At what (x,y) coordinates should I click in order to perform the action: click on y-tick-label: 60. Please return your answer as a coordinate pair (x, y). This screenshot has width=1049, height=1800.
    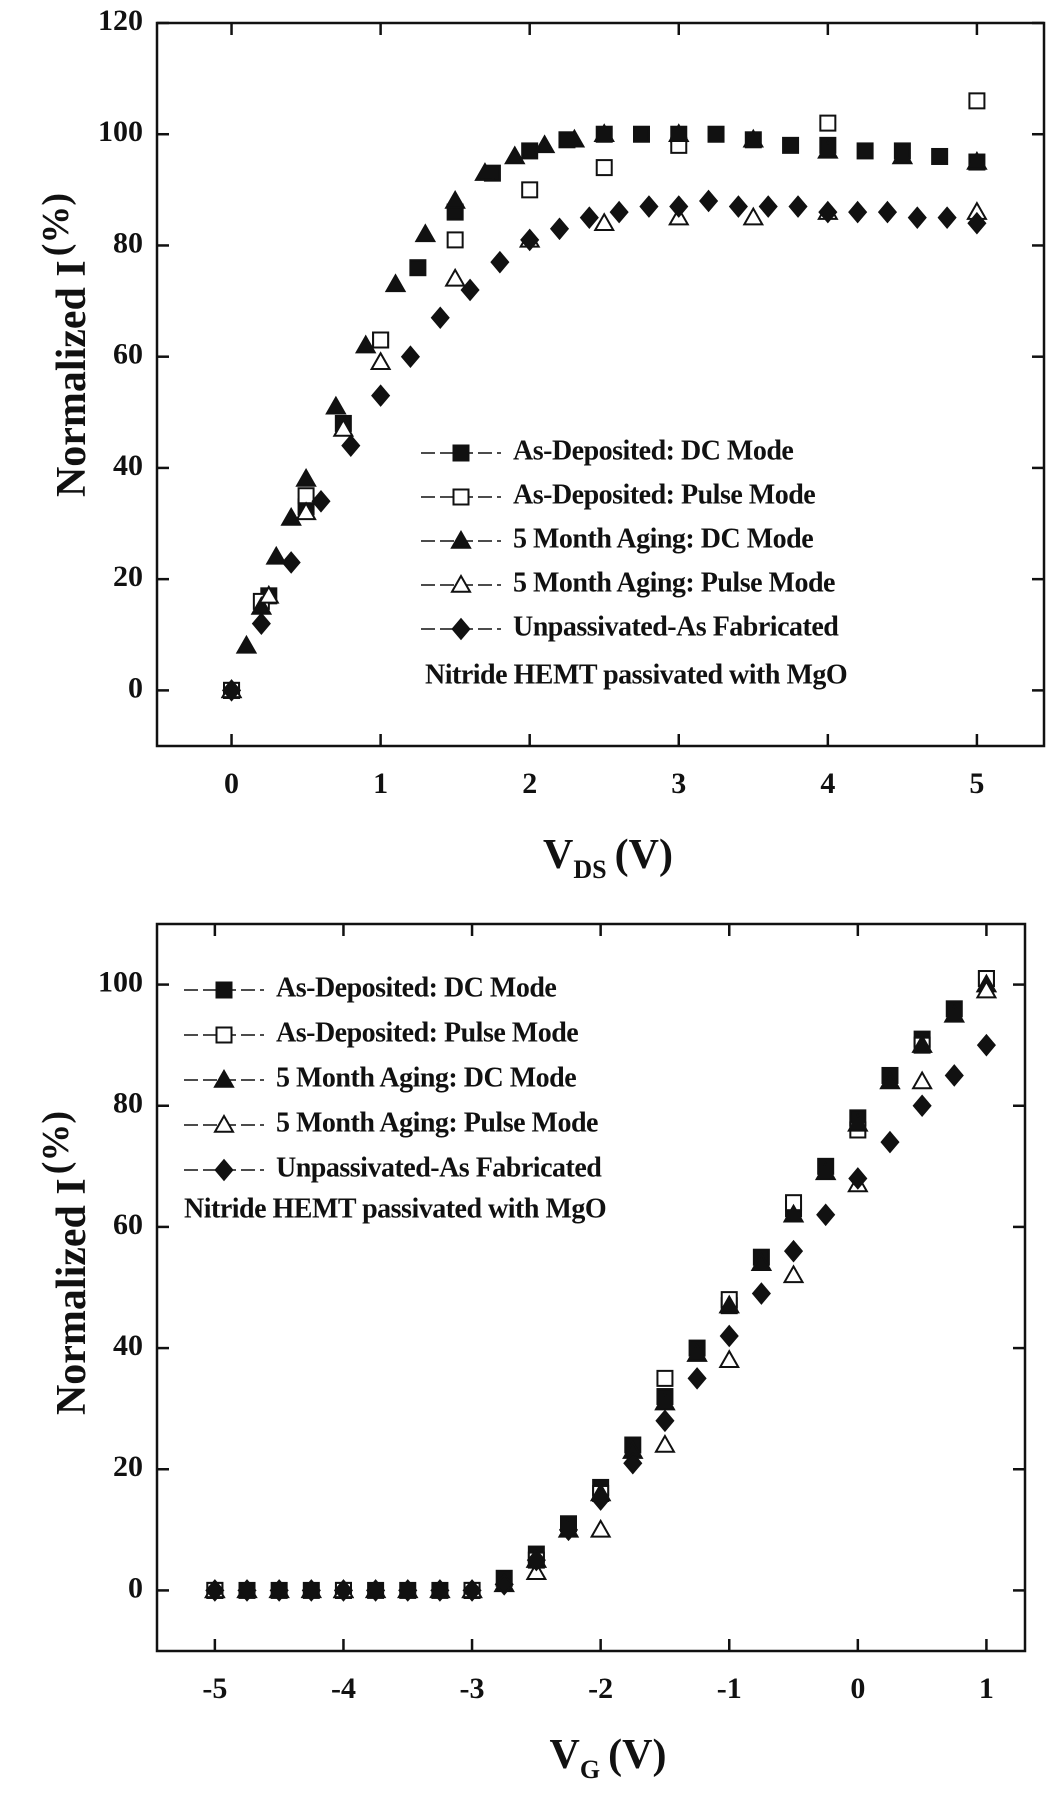
    Looking at the image, I should click on (128, 354).